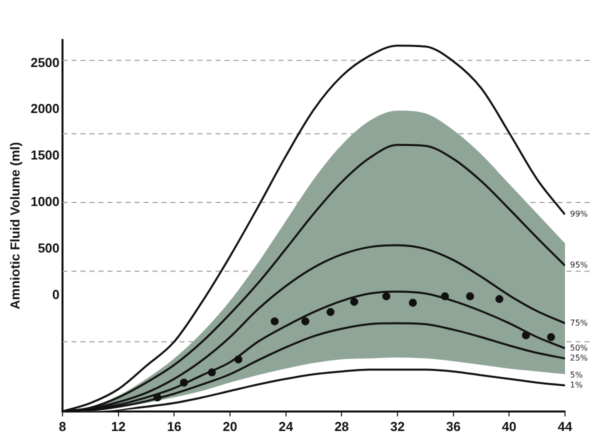 The width and height of the screenshot is (593, 440). I want to click on y-tick-label: 2500, so click(45, 62).